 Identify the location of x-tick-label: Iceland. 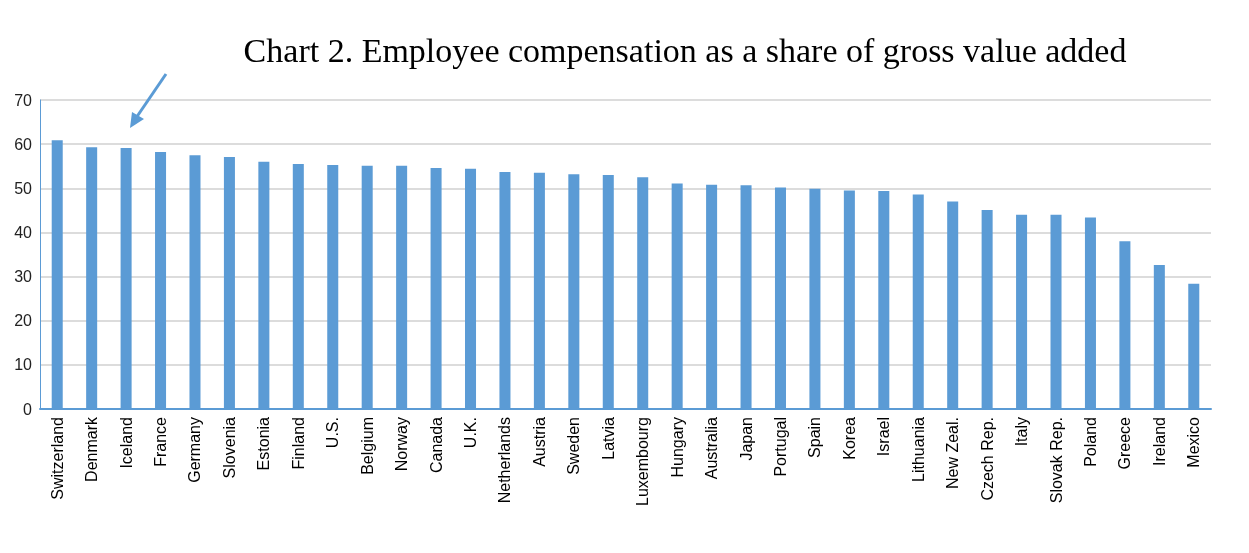
(126, 443).